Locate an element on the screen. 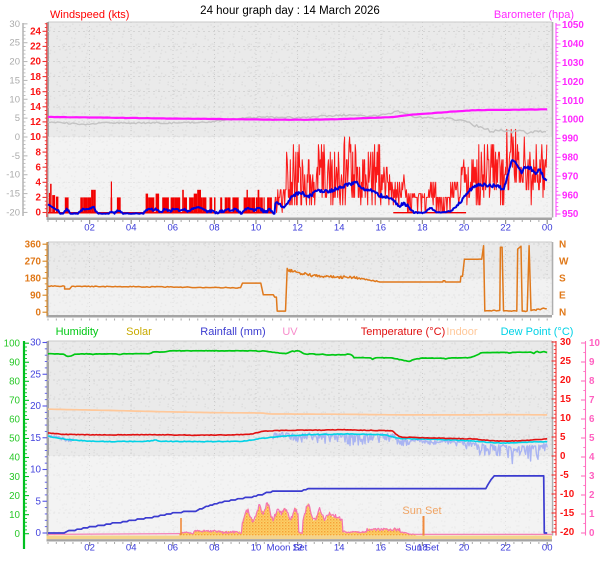  svg-text: Indoor is located at coordinates (462, 332).